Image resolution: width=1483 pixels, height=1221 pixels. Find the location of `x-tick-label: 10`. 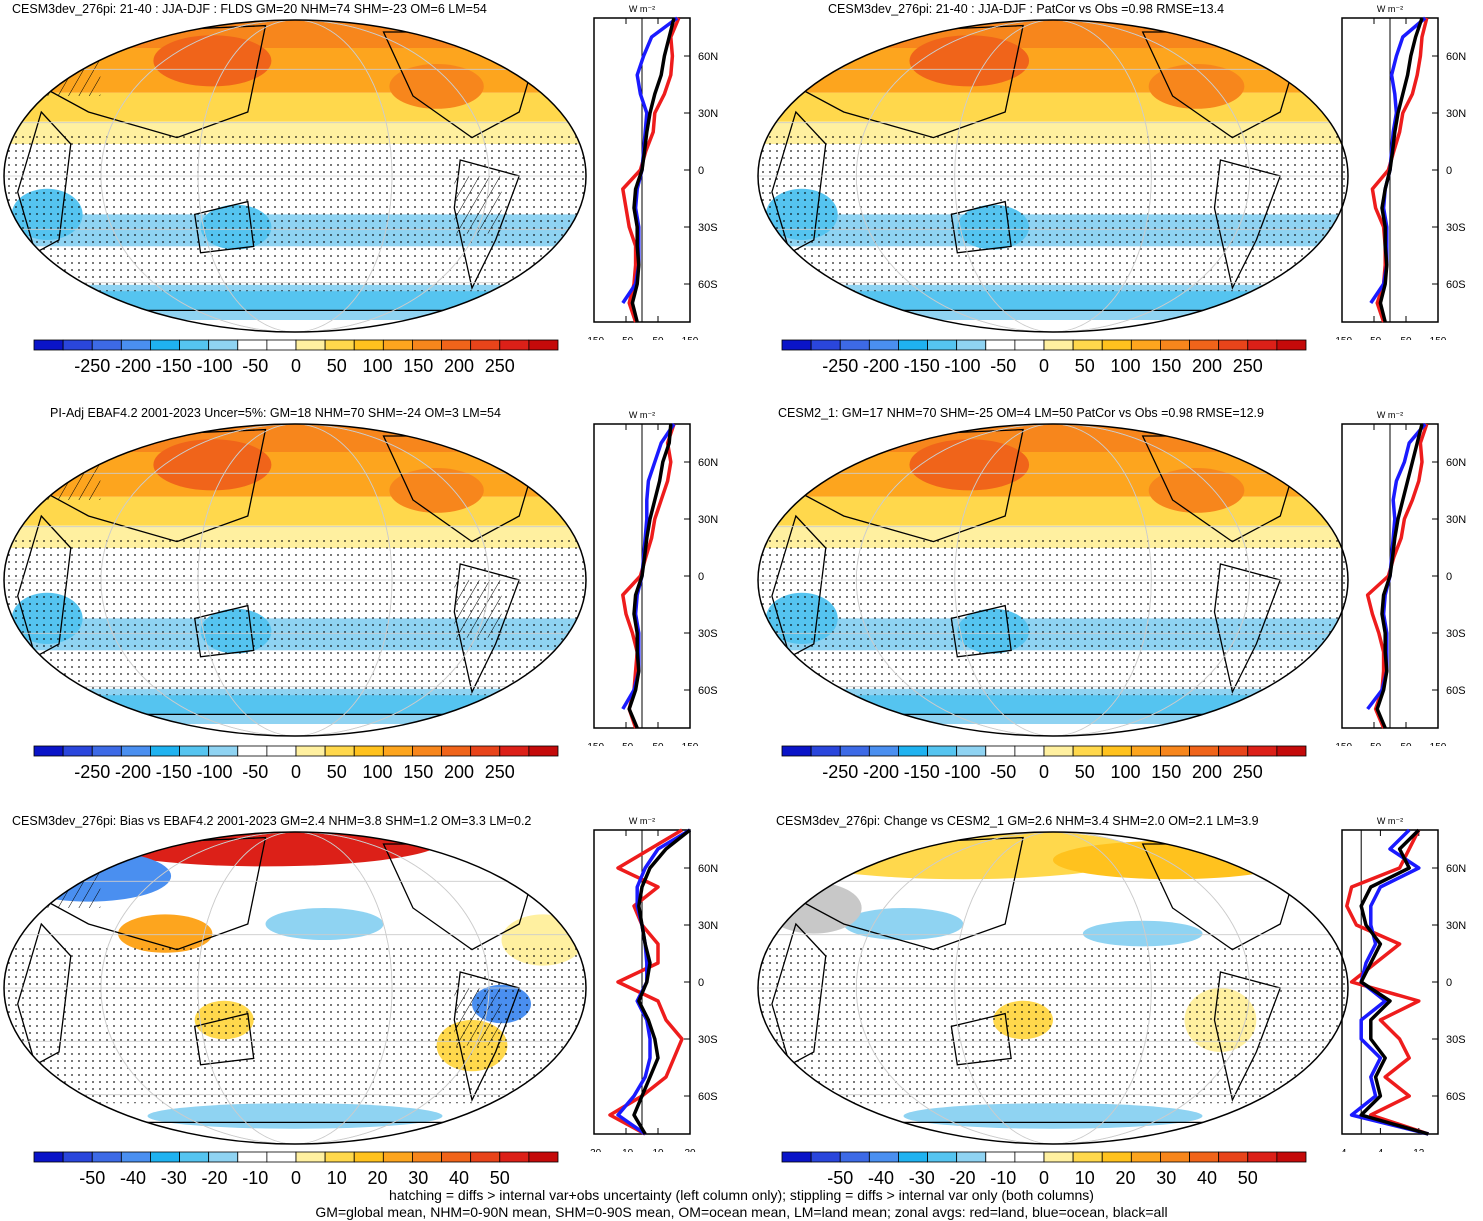

x-tick-label: 10 is located at coordinates (658, 1150).